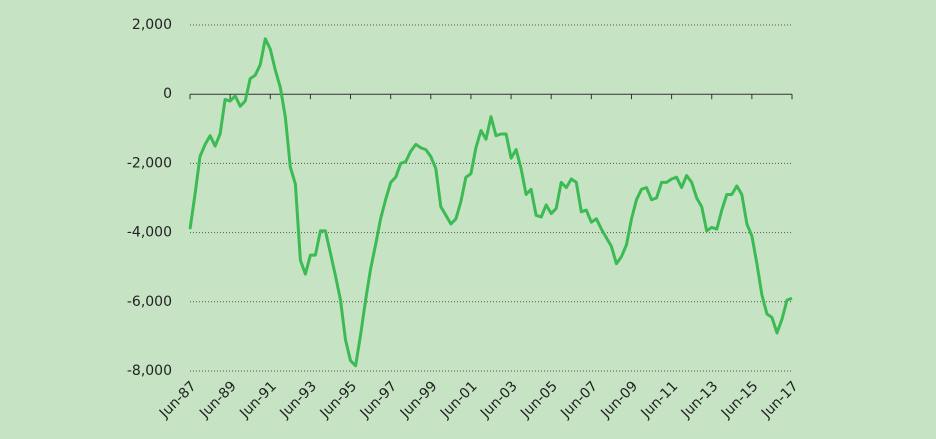 The width and height of the screenshot is (936, 439). What do you see at coordinates (298, 400) in the screenshot?
I see `x-tick-label: Jun-93` at bounding box center [298, 400].